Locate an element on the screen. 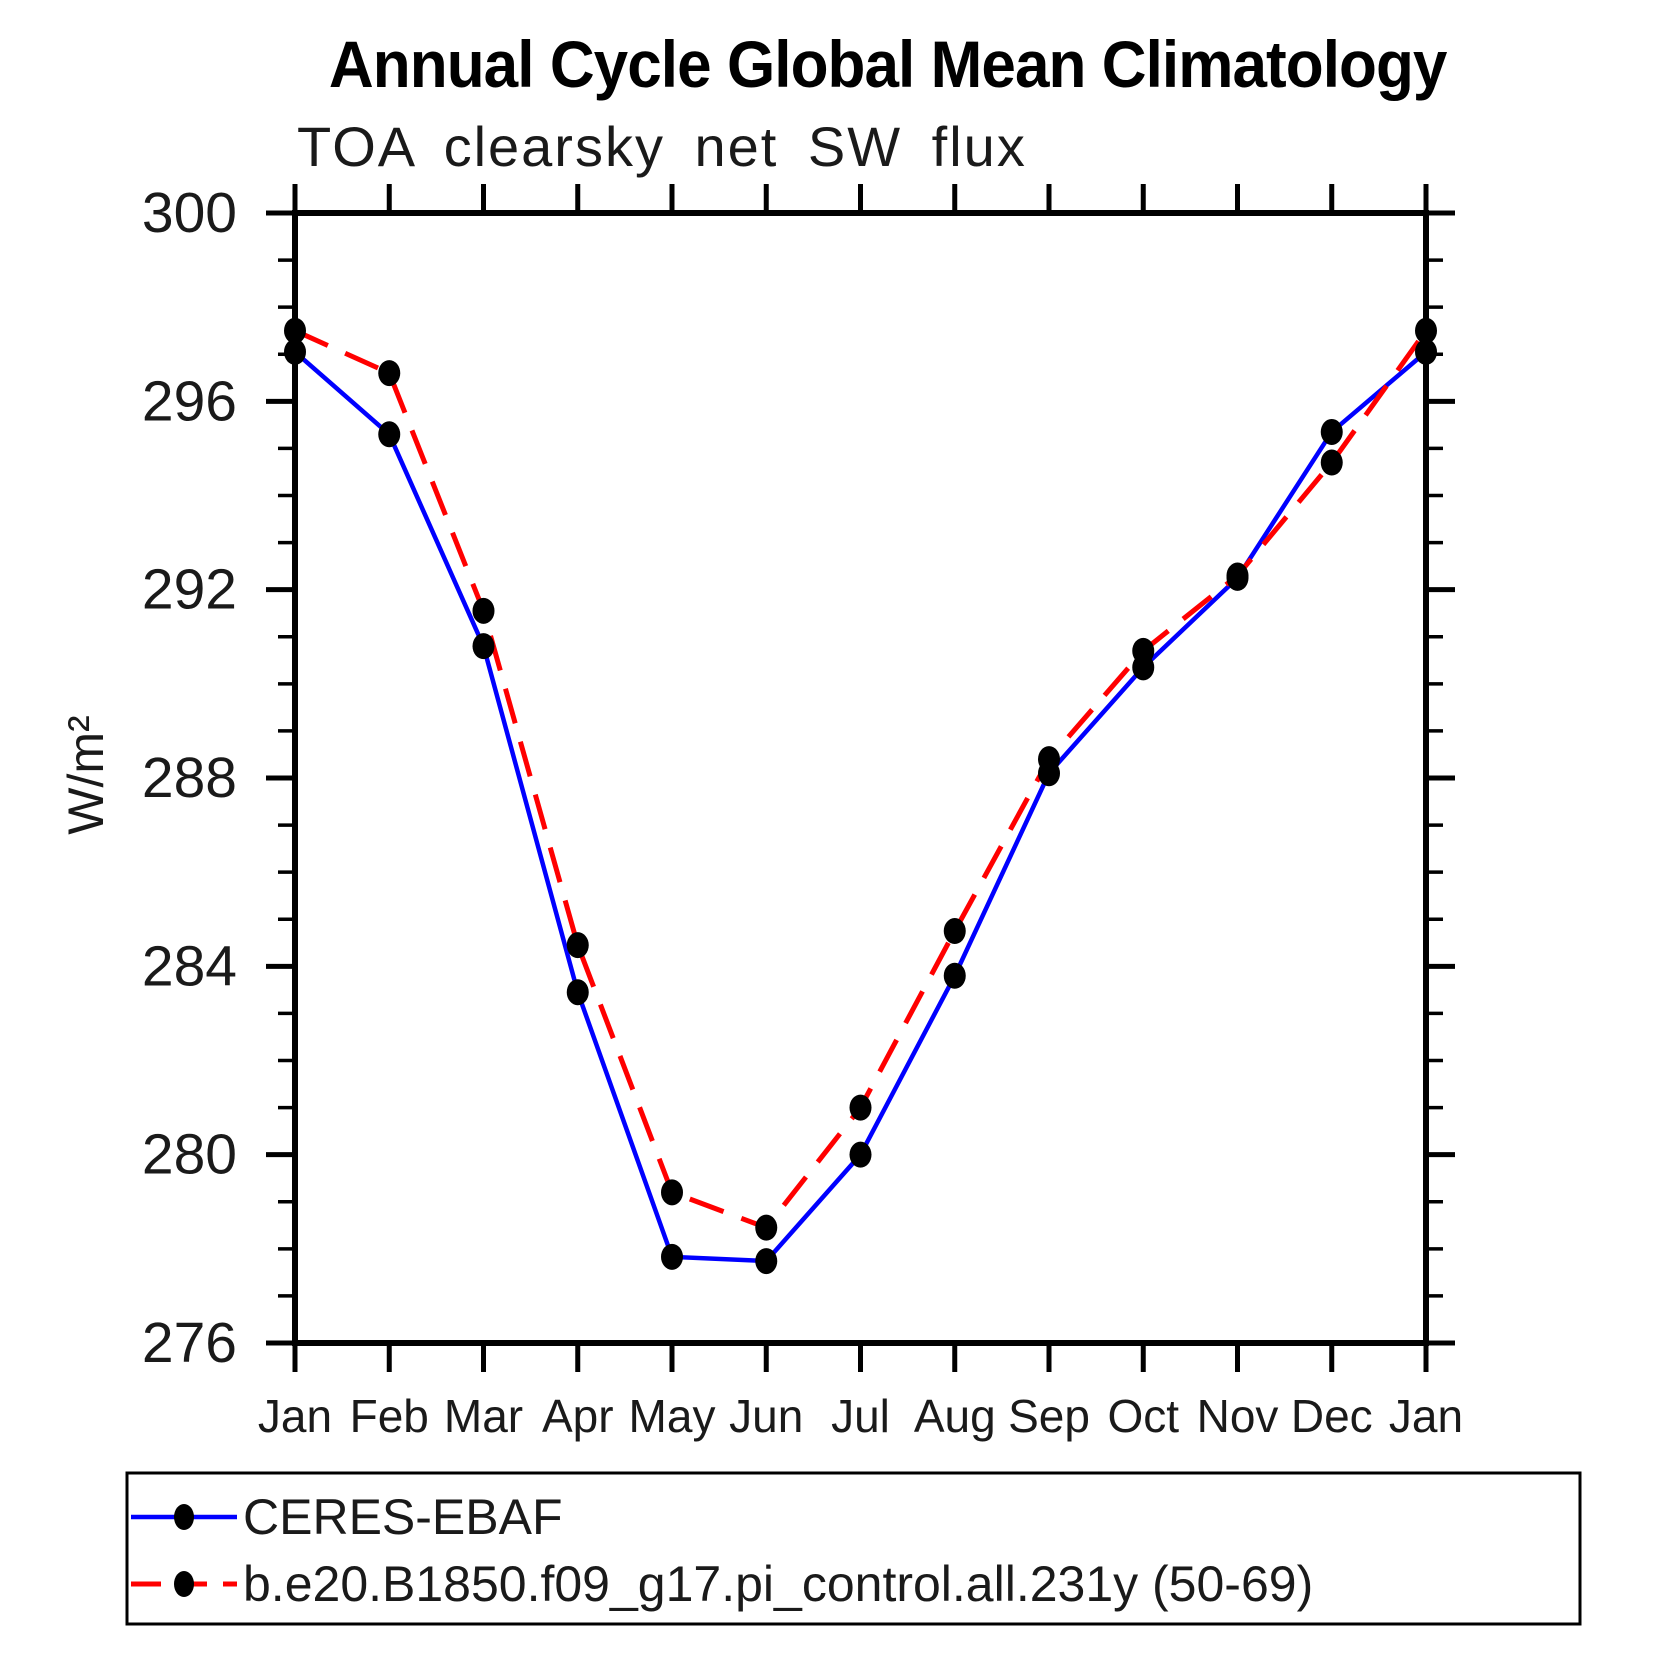 Image resolution: width=1663 pixels, height=1663 pixels. data-point-0-aug is located at coordinates (954, 975).